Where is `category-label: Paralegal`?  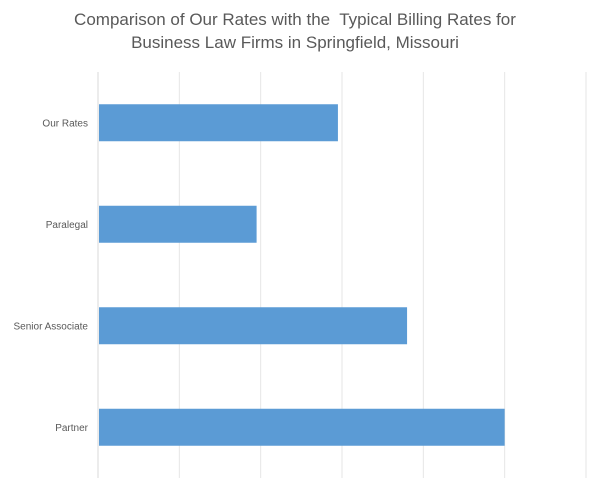
category-label: Paralegal is located at coordinates (67, 225).